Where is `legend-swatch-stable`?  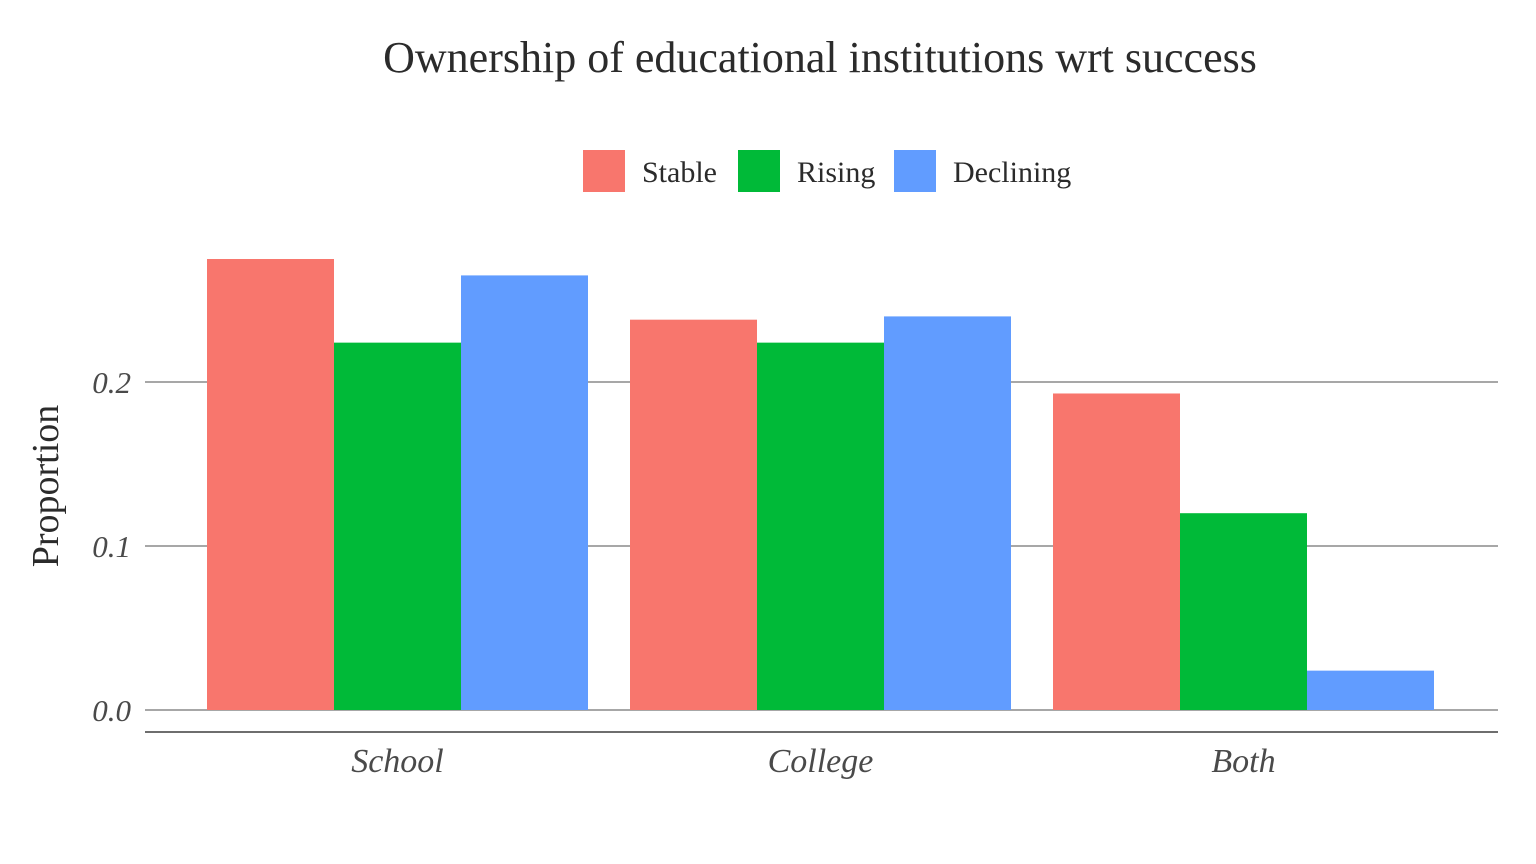 legend-swatch-stable is located at coordinates (604, 171).